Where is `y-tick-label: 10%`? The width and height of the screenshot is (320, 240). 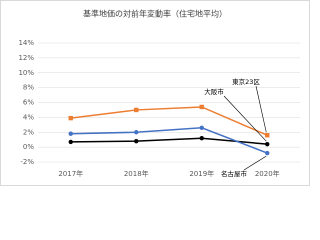 y-tick-label: 10% is located at coordinates (26, 73).